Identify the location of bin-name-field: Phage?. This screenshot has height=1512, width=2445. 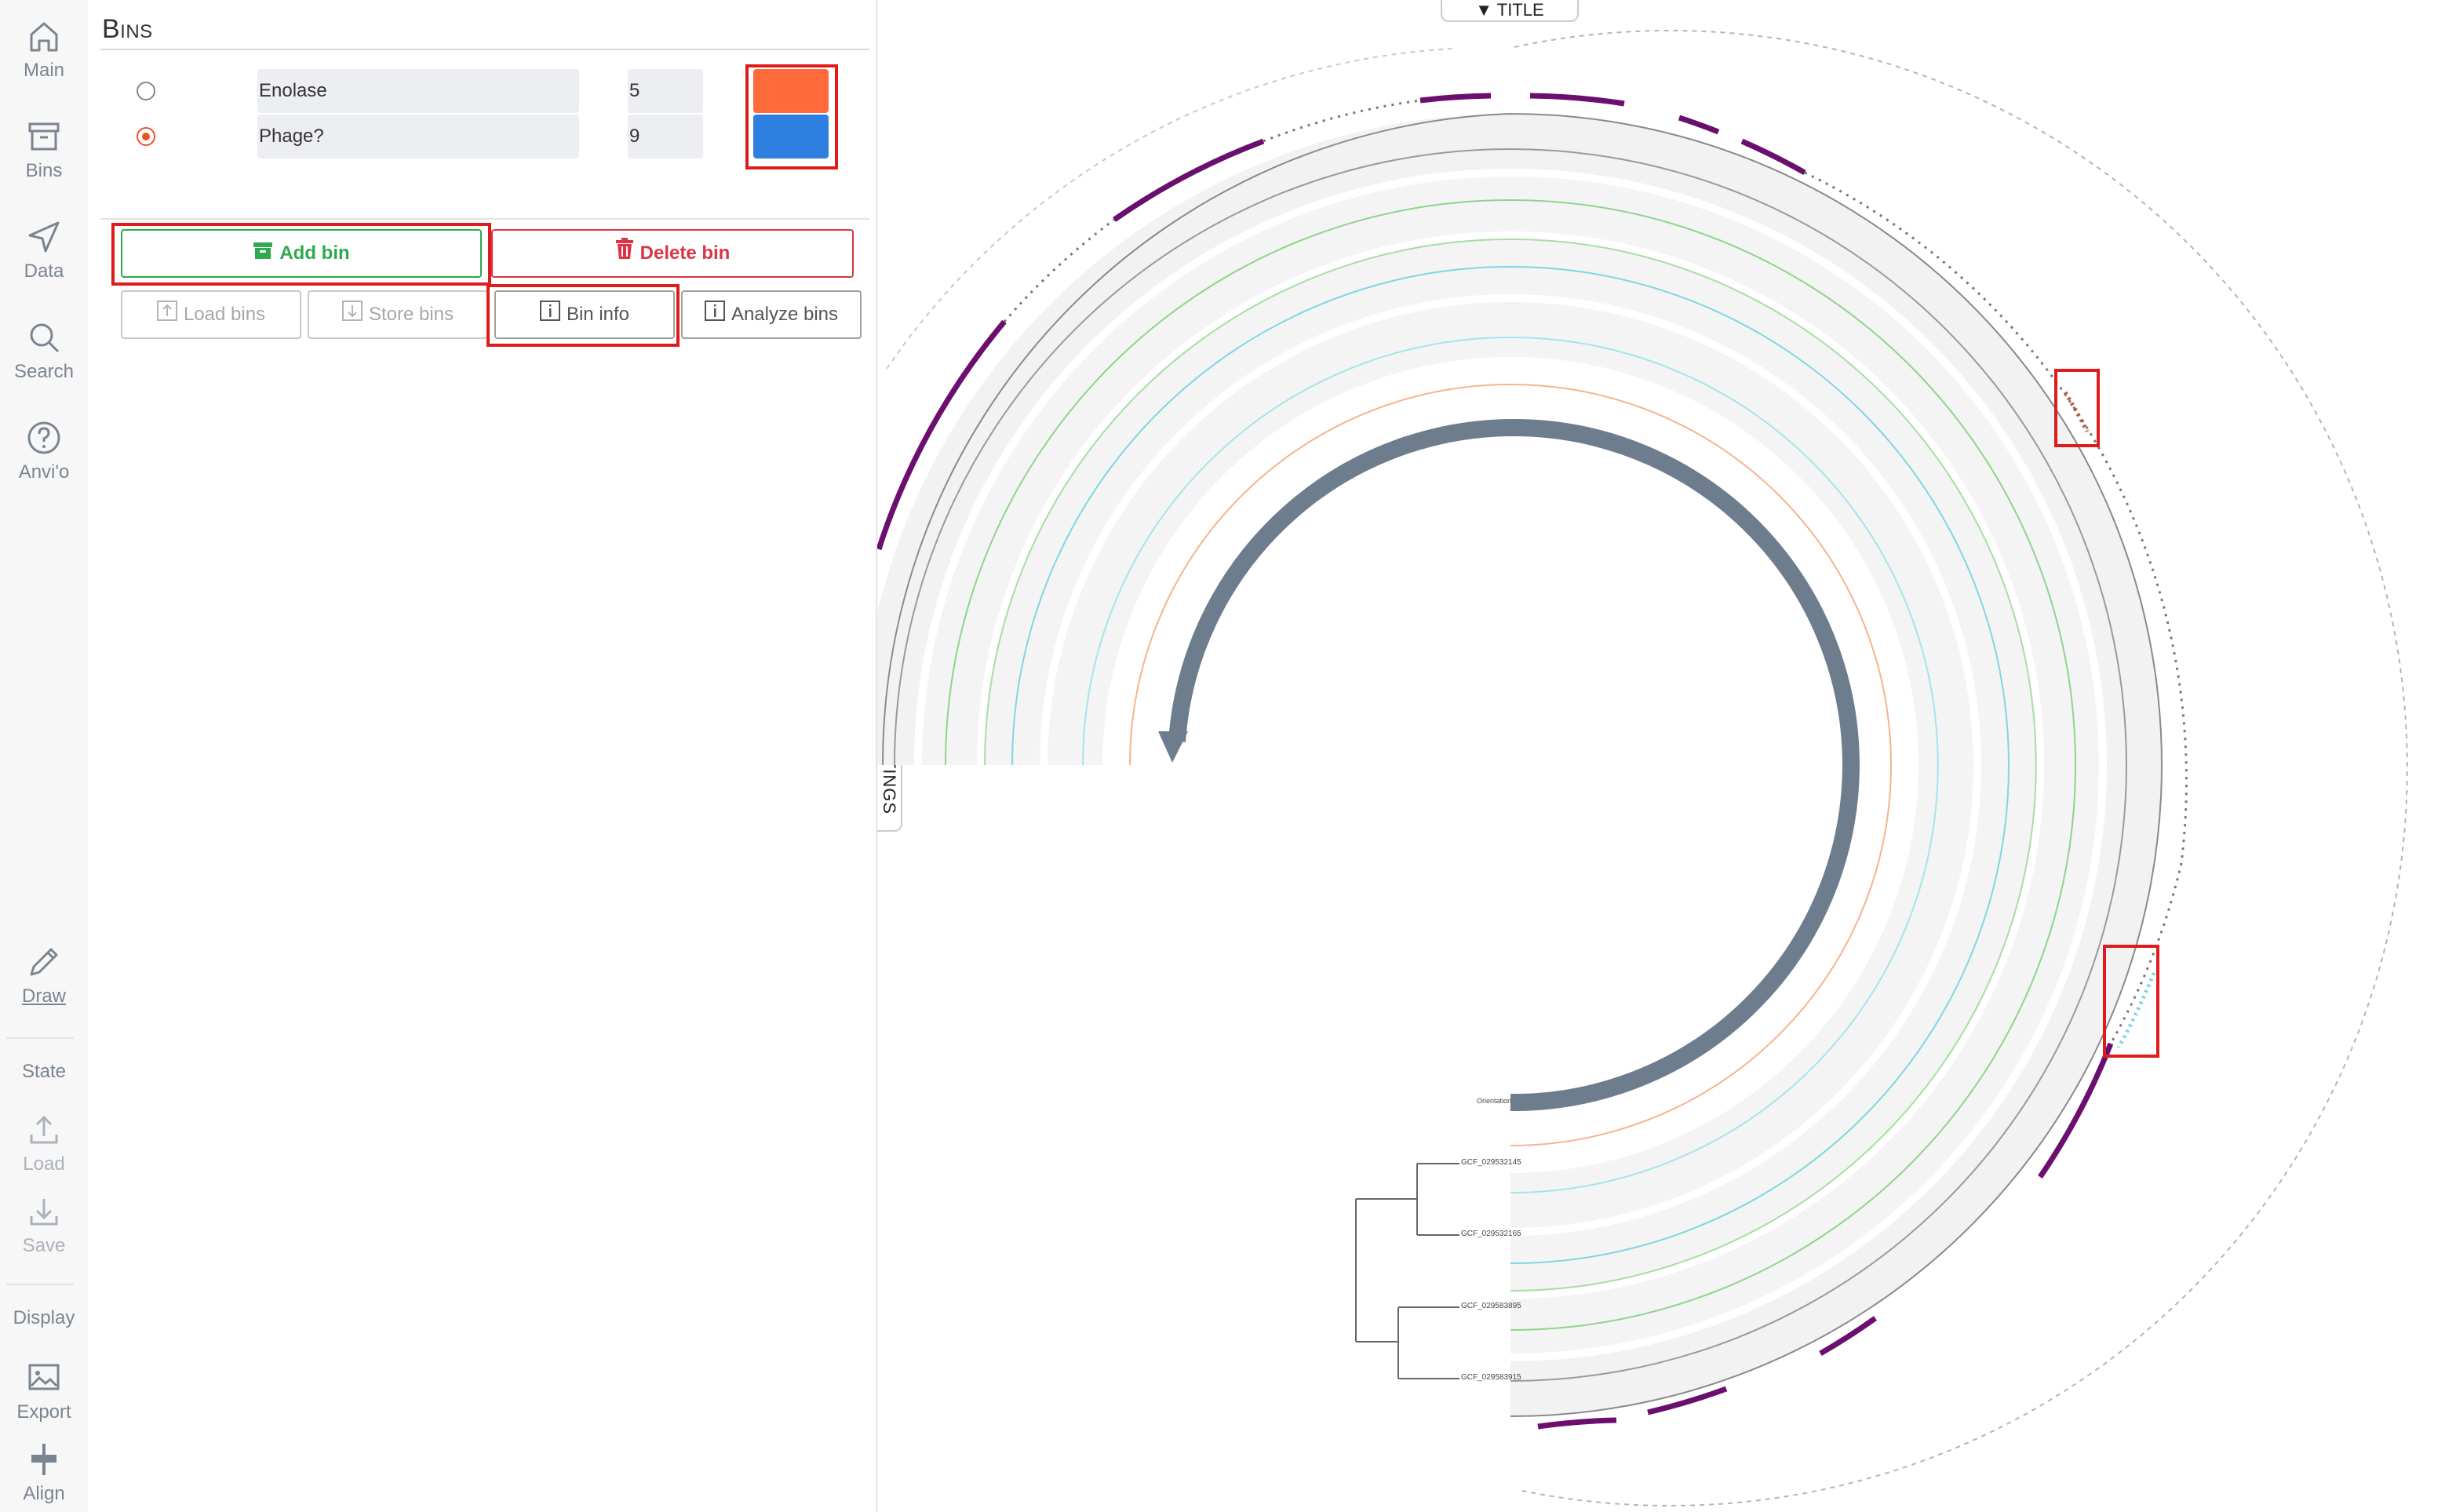
(418, 137).